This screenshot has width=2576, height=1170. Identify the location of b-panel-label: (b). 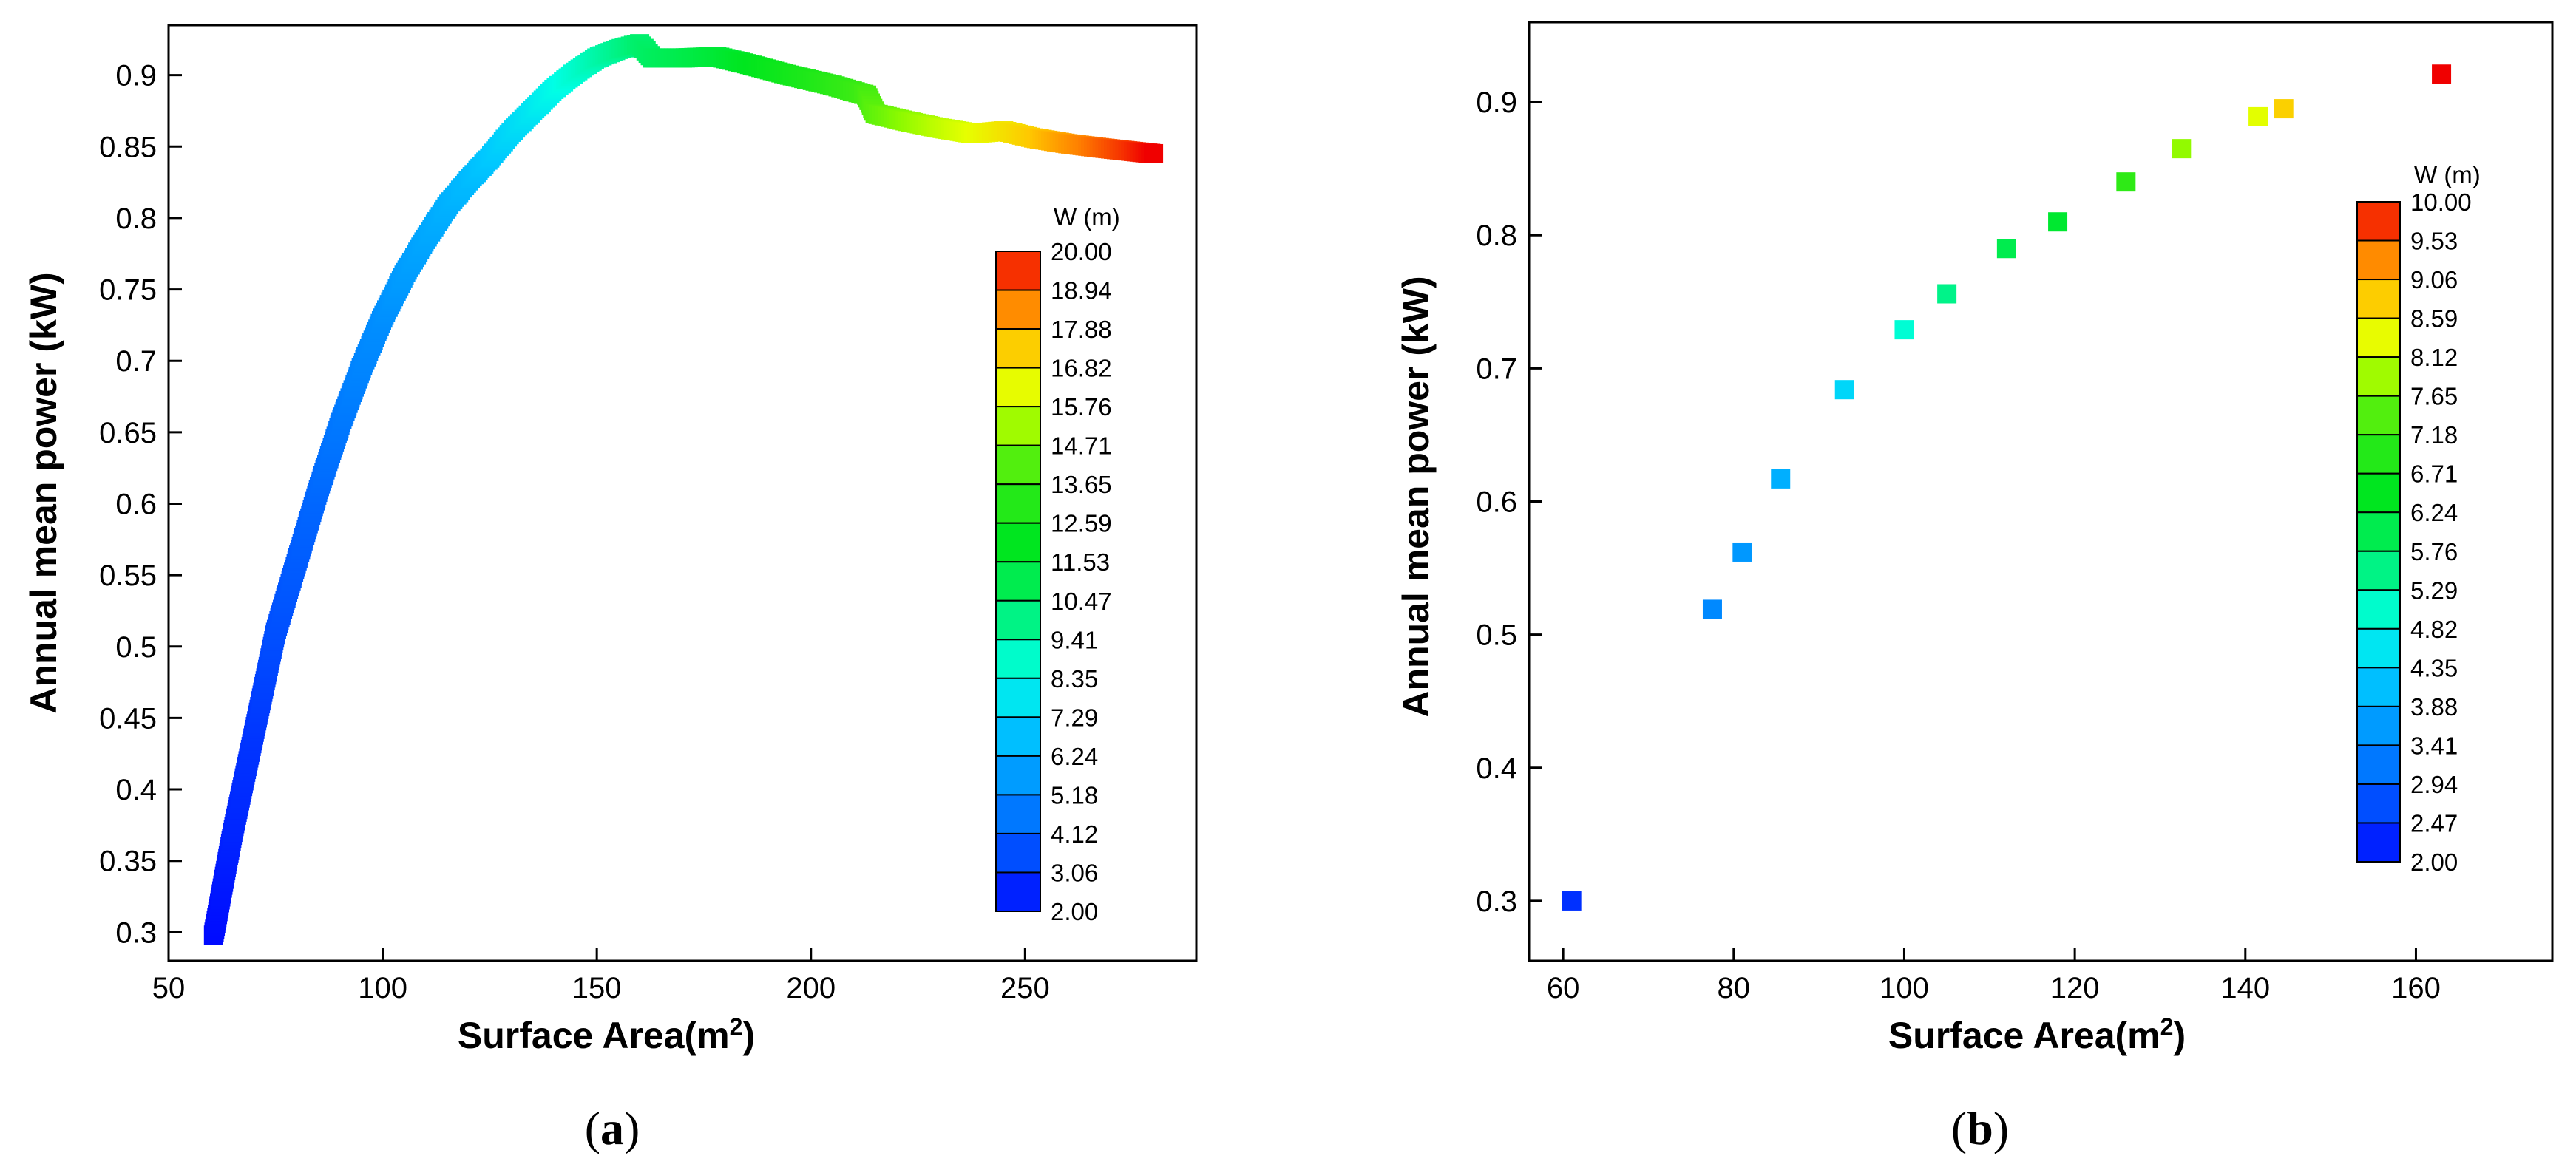
(1980, 1128).